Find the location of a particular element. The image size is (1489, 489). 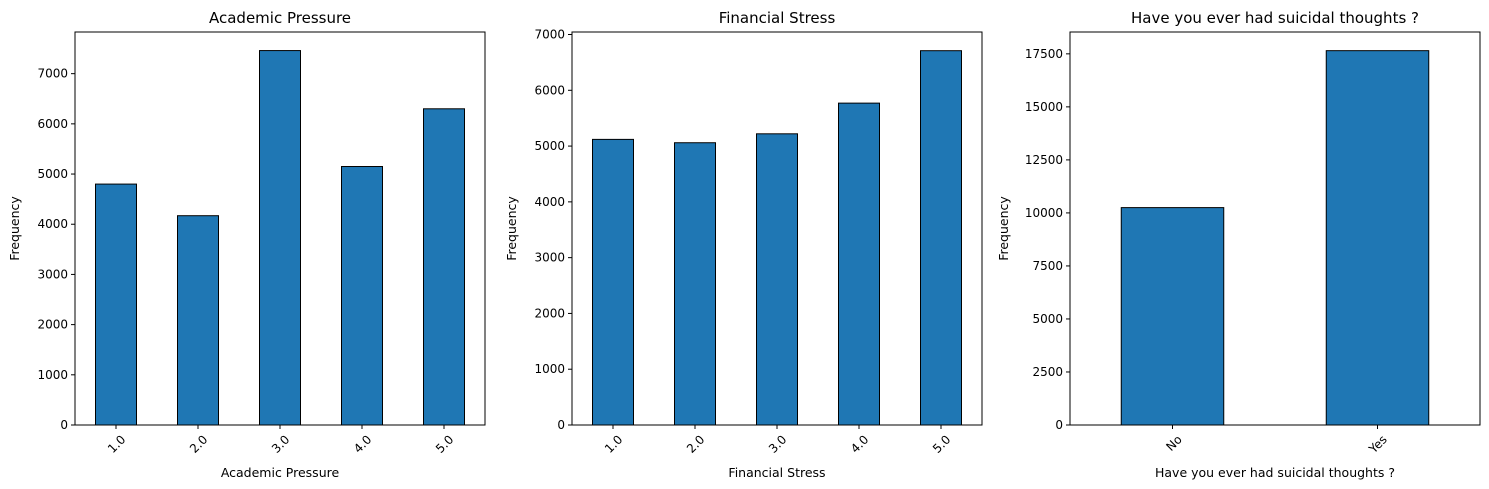

y-tick-label: 2500 is located at coordinates (1047, 372).